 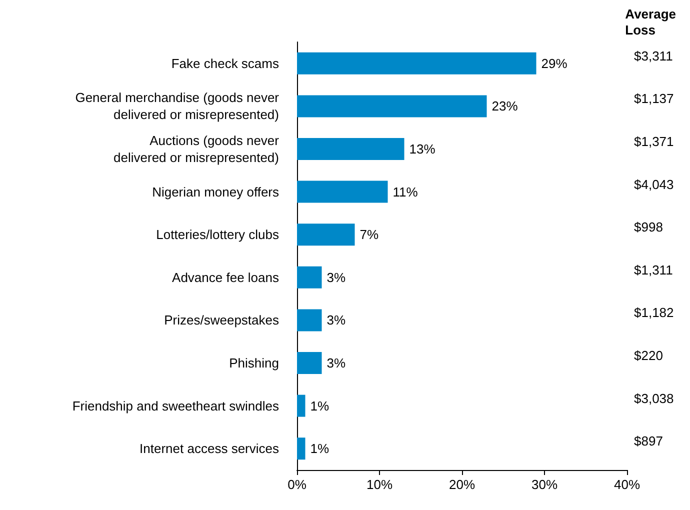 I want to click on text: $3,311, so click(x=653, y=56).